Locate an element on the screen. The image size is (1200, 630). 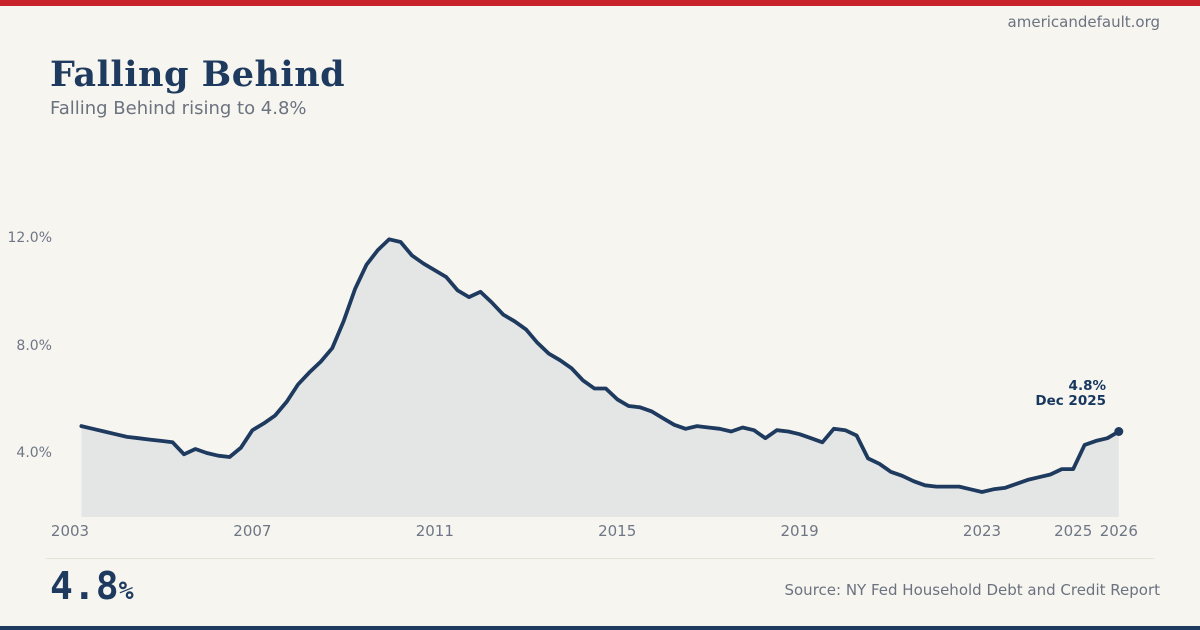
x-tick-label: 2023 is located at coordinates (982, 531).